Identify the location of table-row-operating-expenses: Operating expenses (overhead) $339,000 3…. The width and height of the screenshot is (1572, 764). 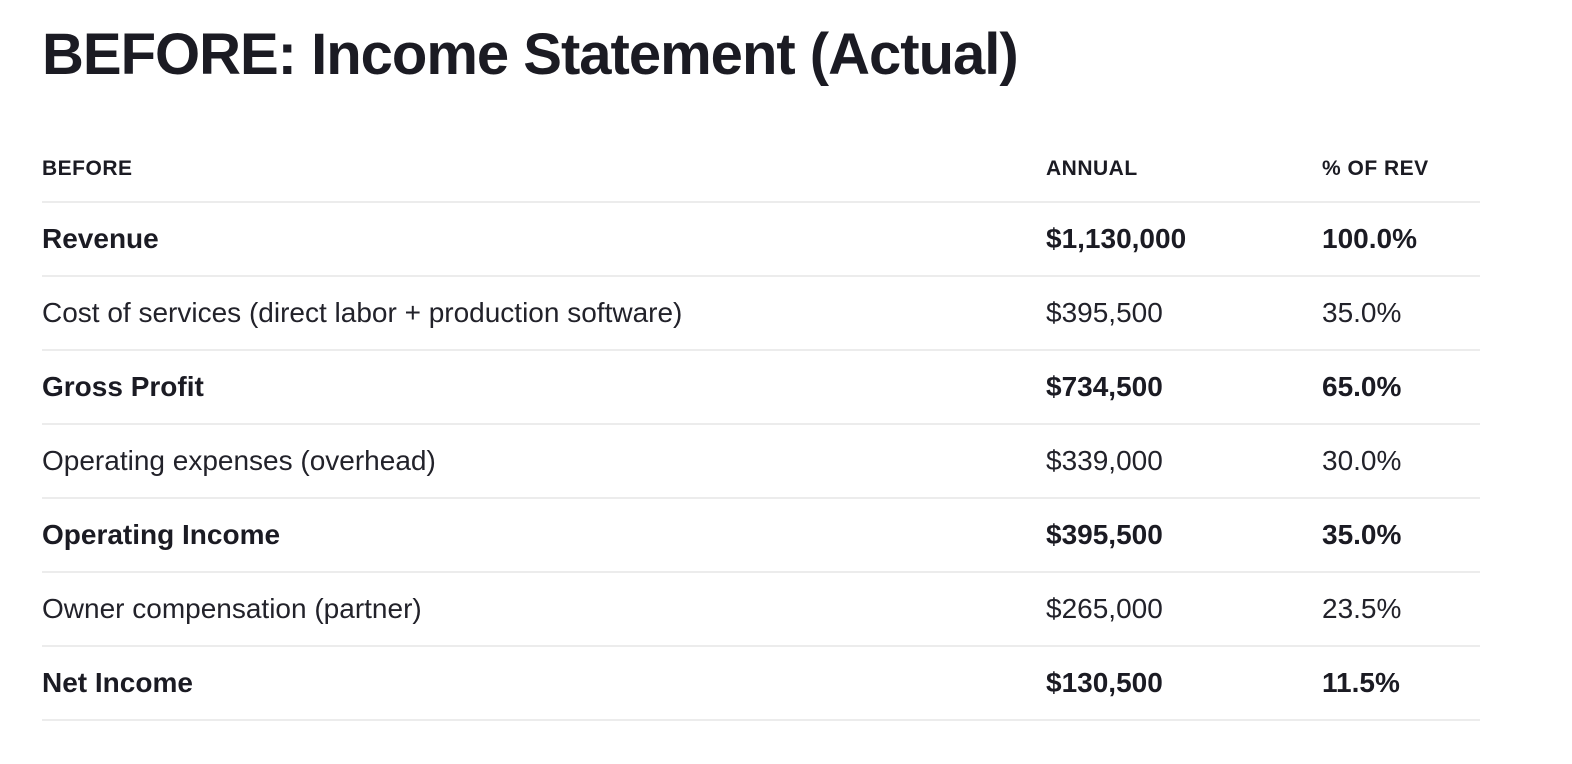
(761, 462).